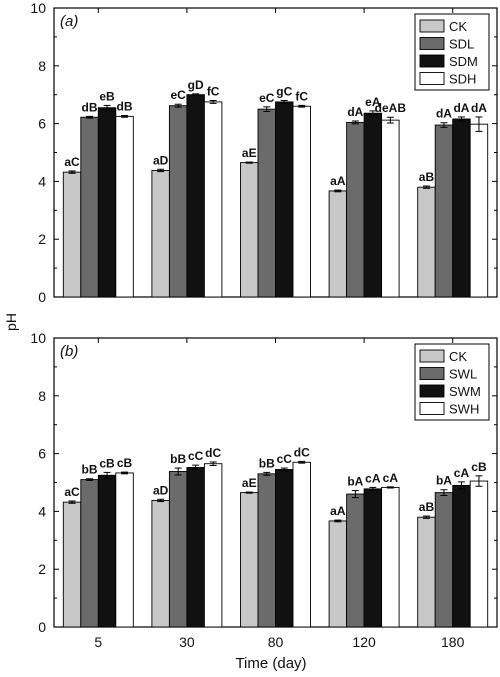  I want to click on legend: CK SWL SWM SWH, so click(452, 382).